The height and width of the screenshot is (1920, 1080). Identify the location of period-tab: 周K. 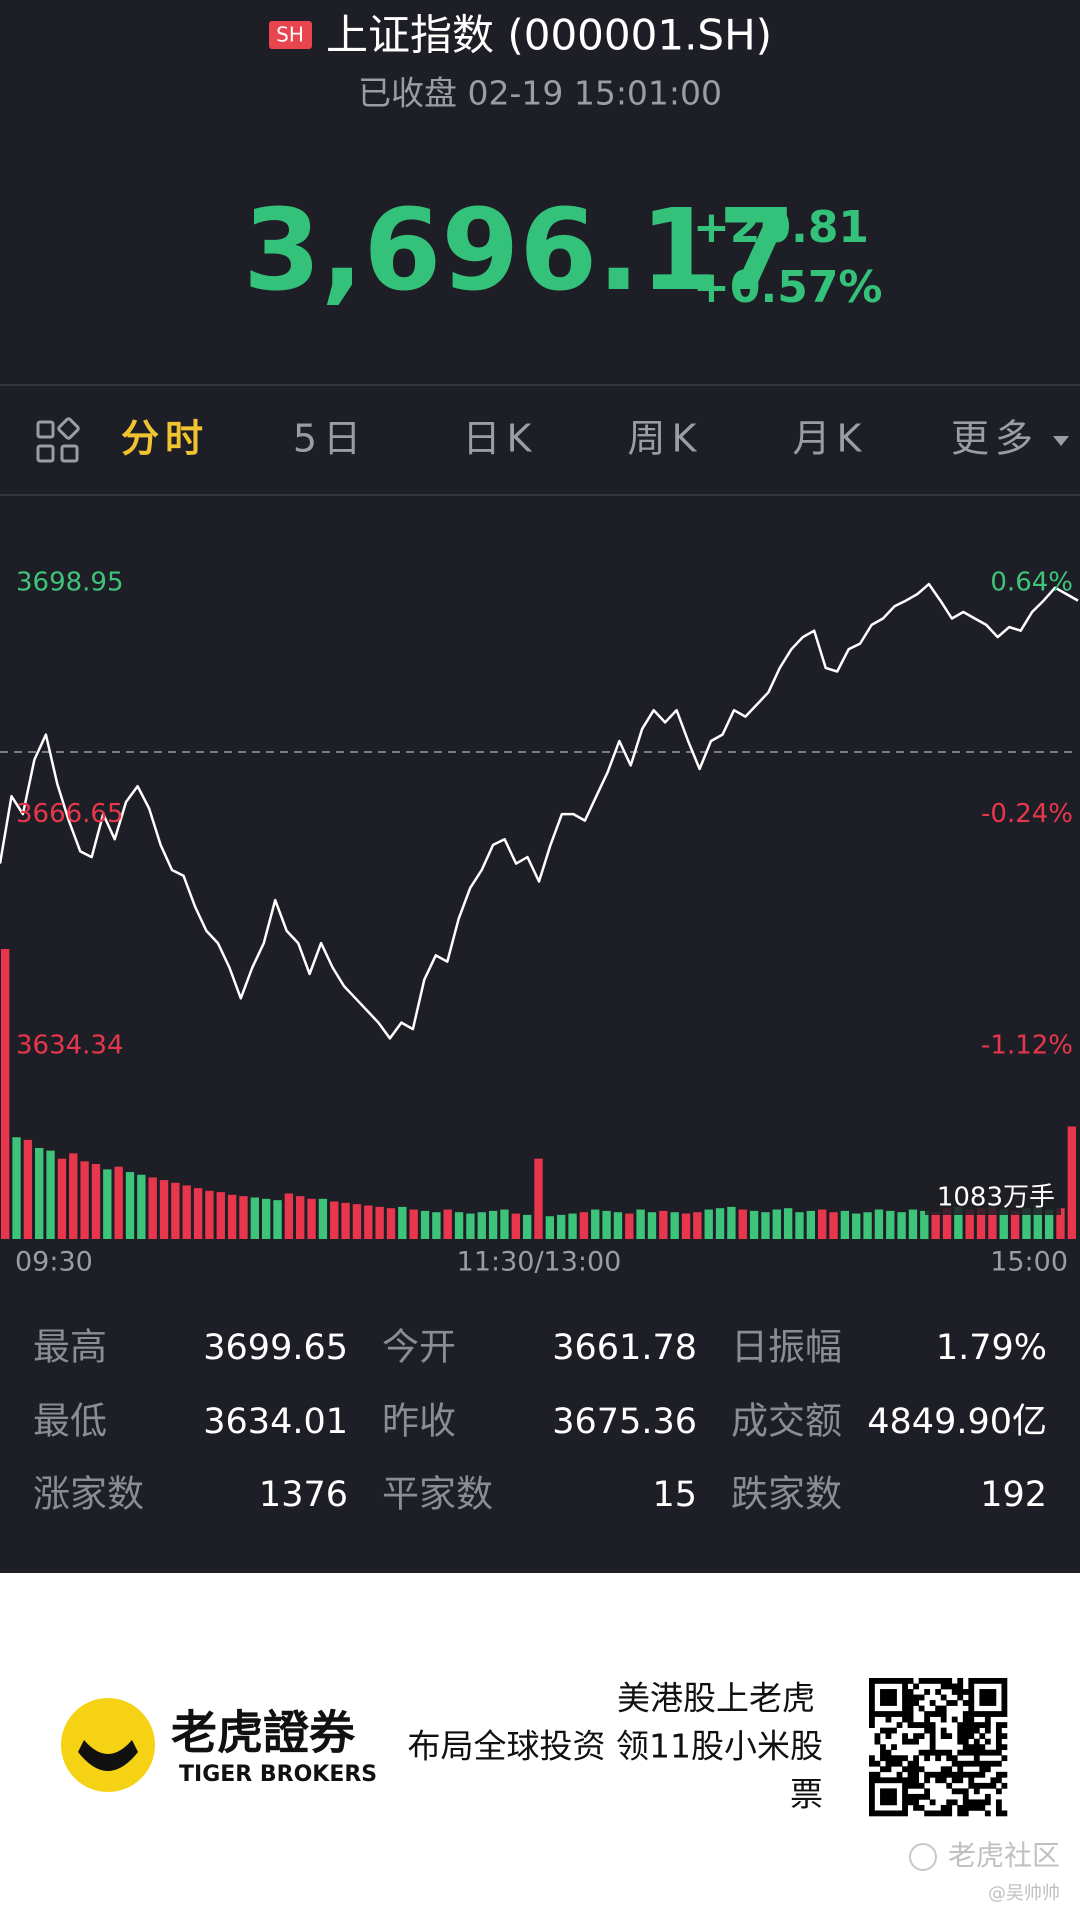
(665, 439).